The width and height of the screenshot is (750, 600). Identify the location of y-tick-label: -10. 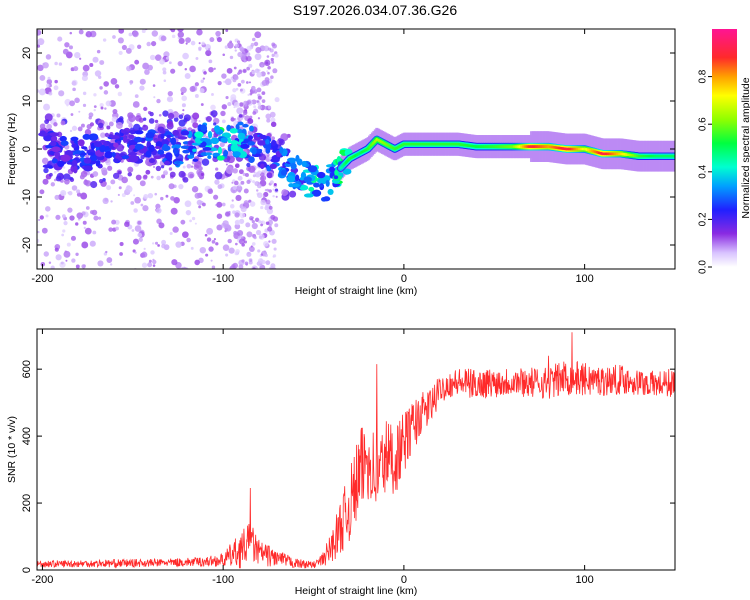
(27, 197).